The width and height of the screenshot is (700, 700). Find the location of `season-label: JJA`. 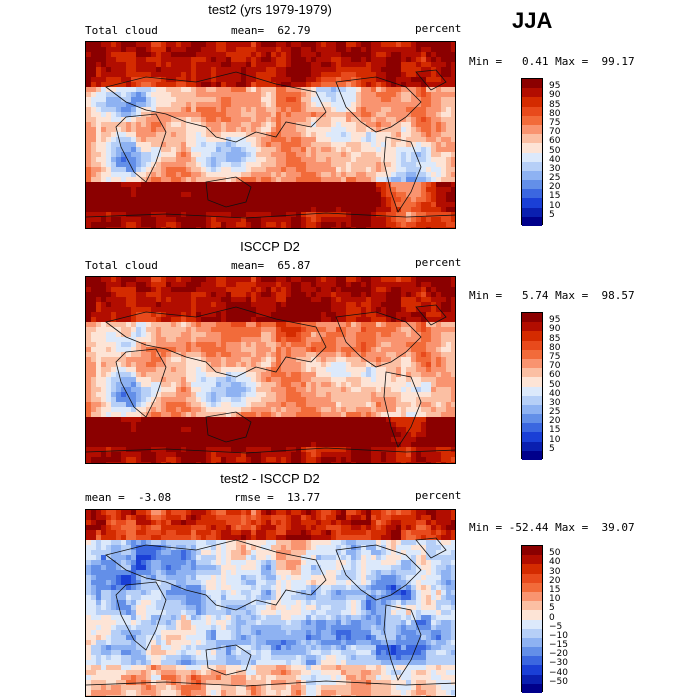

season-label: JJA is located at coordinates (532, 20).